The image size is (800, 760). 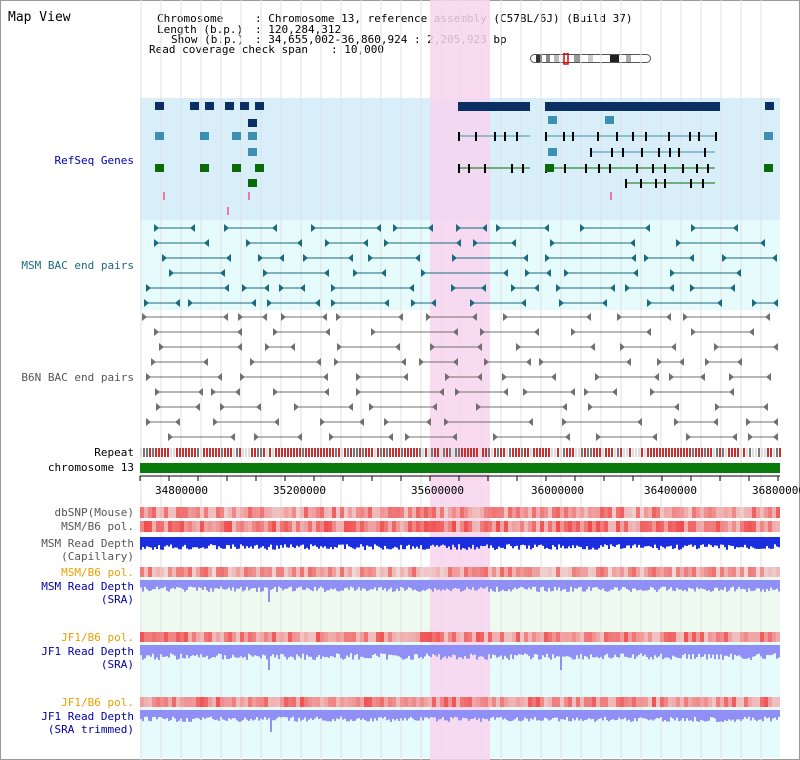 What do you see at coordinates (94, 512) in the screenshot?
I see `dbsnp-track-label: dbSNP(Mouse)` at bounding box center [94, 512].